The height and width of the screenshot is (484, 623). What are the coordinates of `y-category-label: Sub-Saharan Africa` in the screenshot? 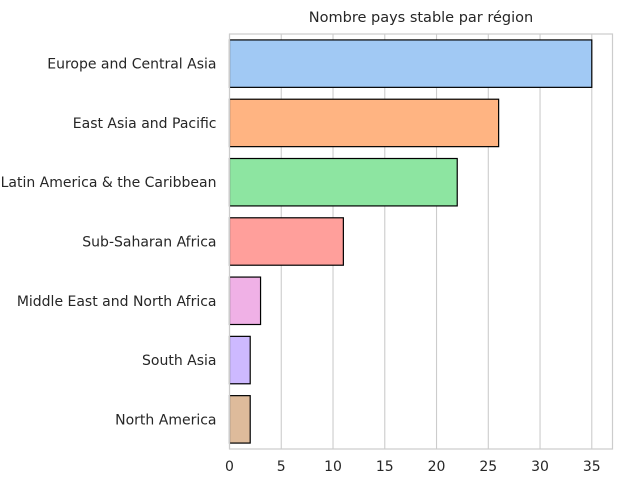 It's located at (149, 243).